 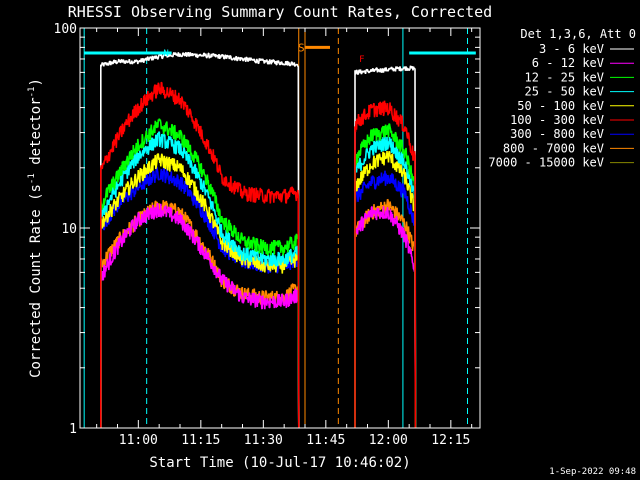 I want to click on y-label-mid: detector, so click(x=36, y=135).